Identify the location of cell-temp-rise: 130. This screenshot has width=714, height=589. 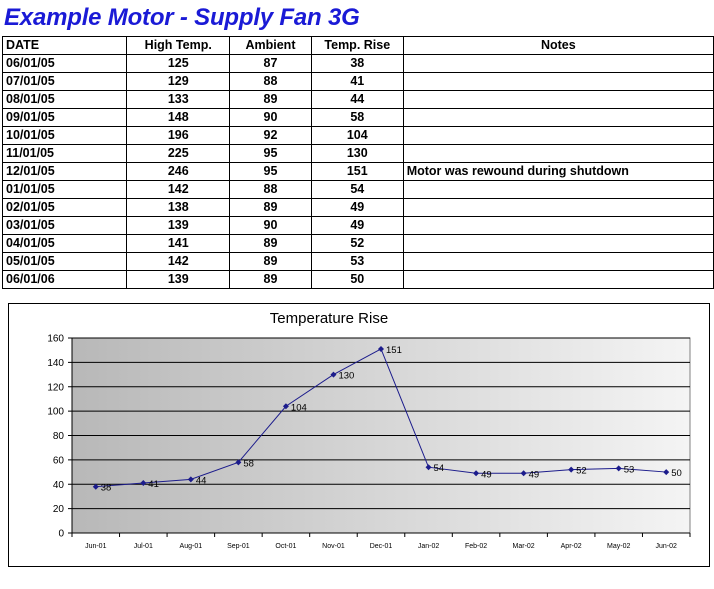
(357, 153).